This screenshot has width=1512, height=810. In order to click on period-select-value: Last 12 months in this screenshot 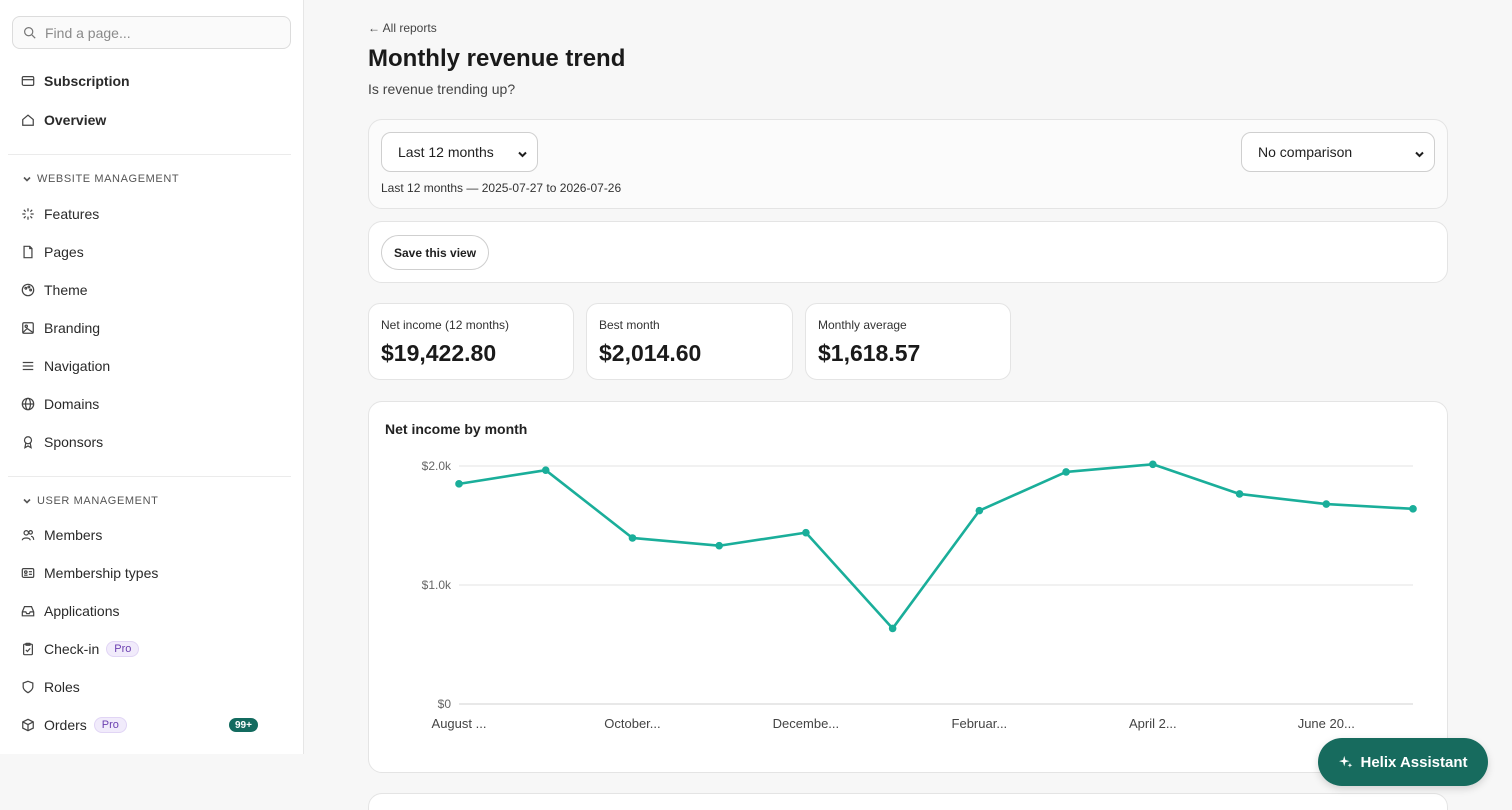, I will do `click(446, 152)`.